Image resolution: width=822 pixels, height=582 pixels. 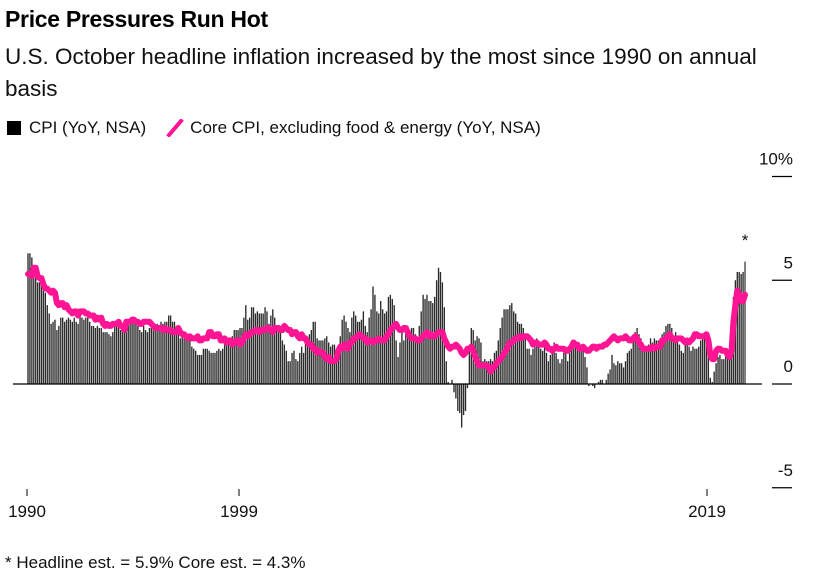 What do you see at coordinates (745, 240) in the screenshot?
I see `estimate-asterisk: *` at bounding box center [745, 240].